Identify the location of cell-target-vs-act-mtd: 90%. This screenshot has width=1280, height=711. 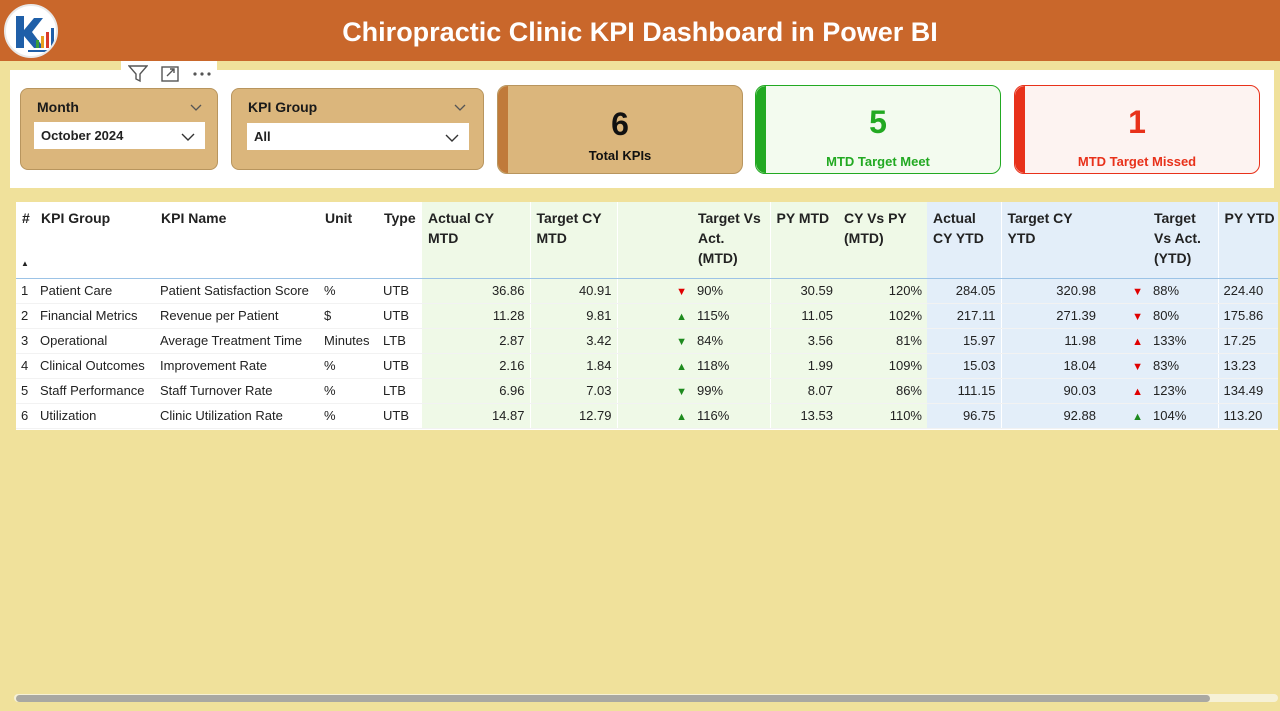
(731, 291).